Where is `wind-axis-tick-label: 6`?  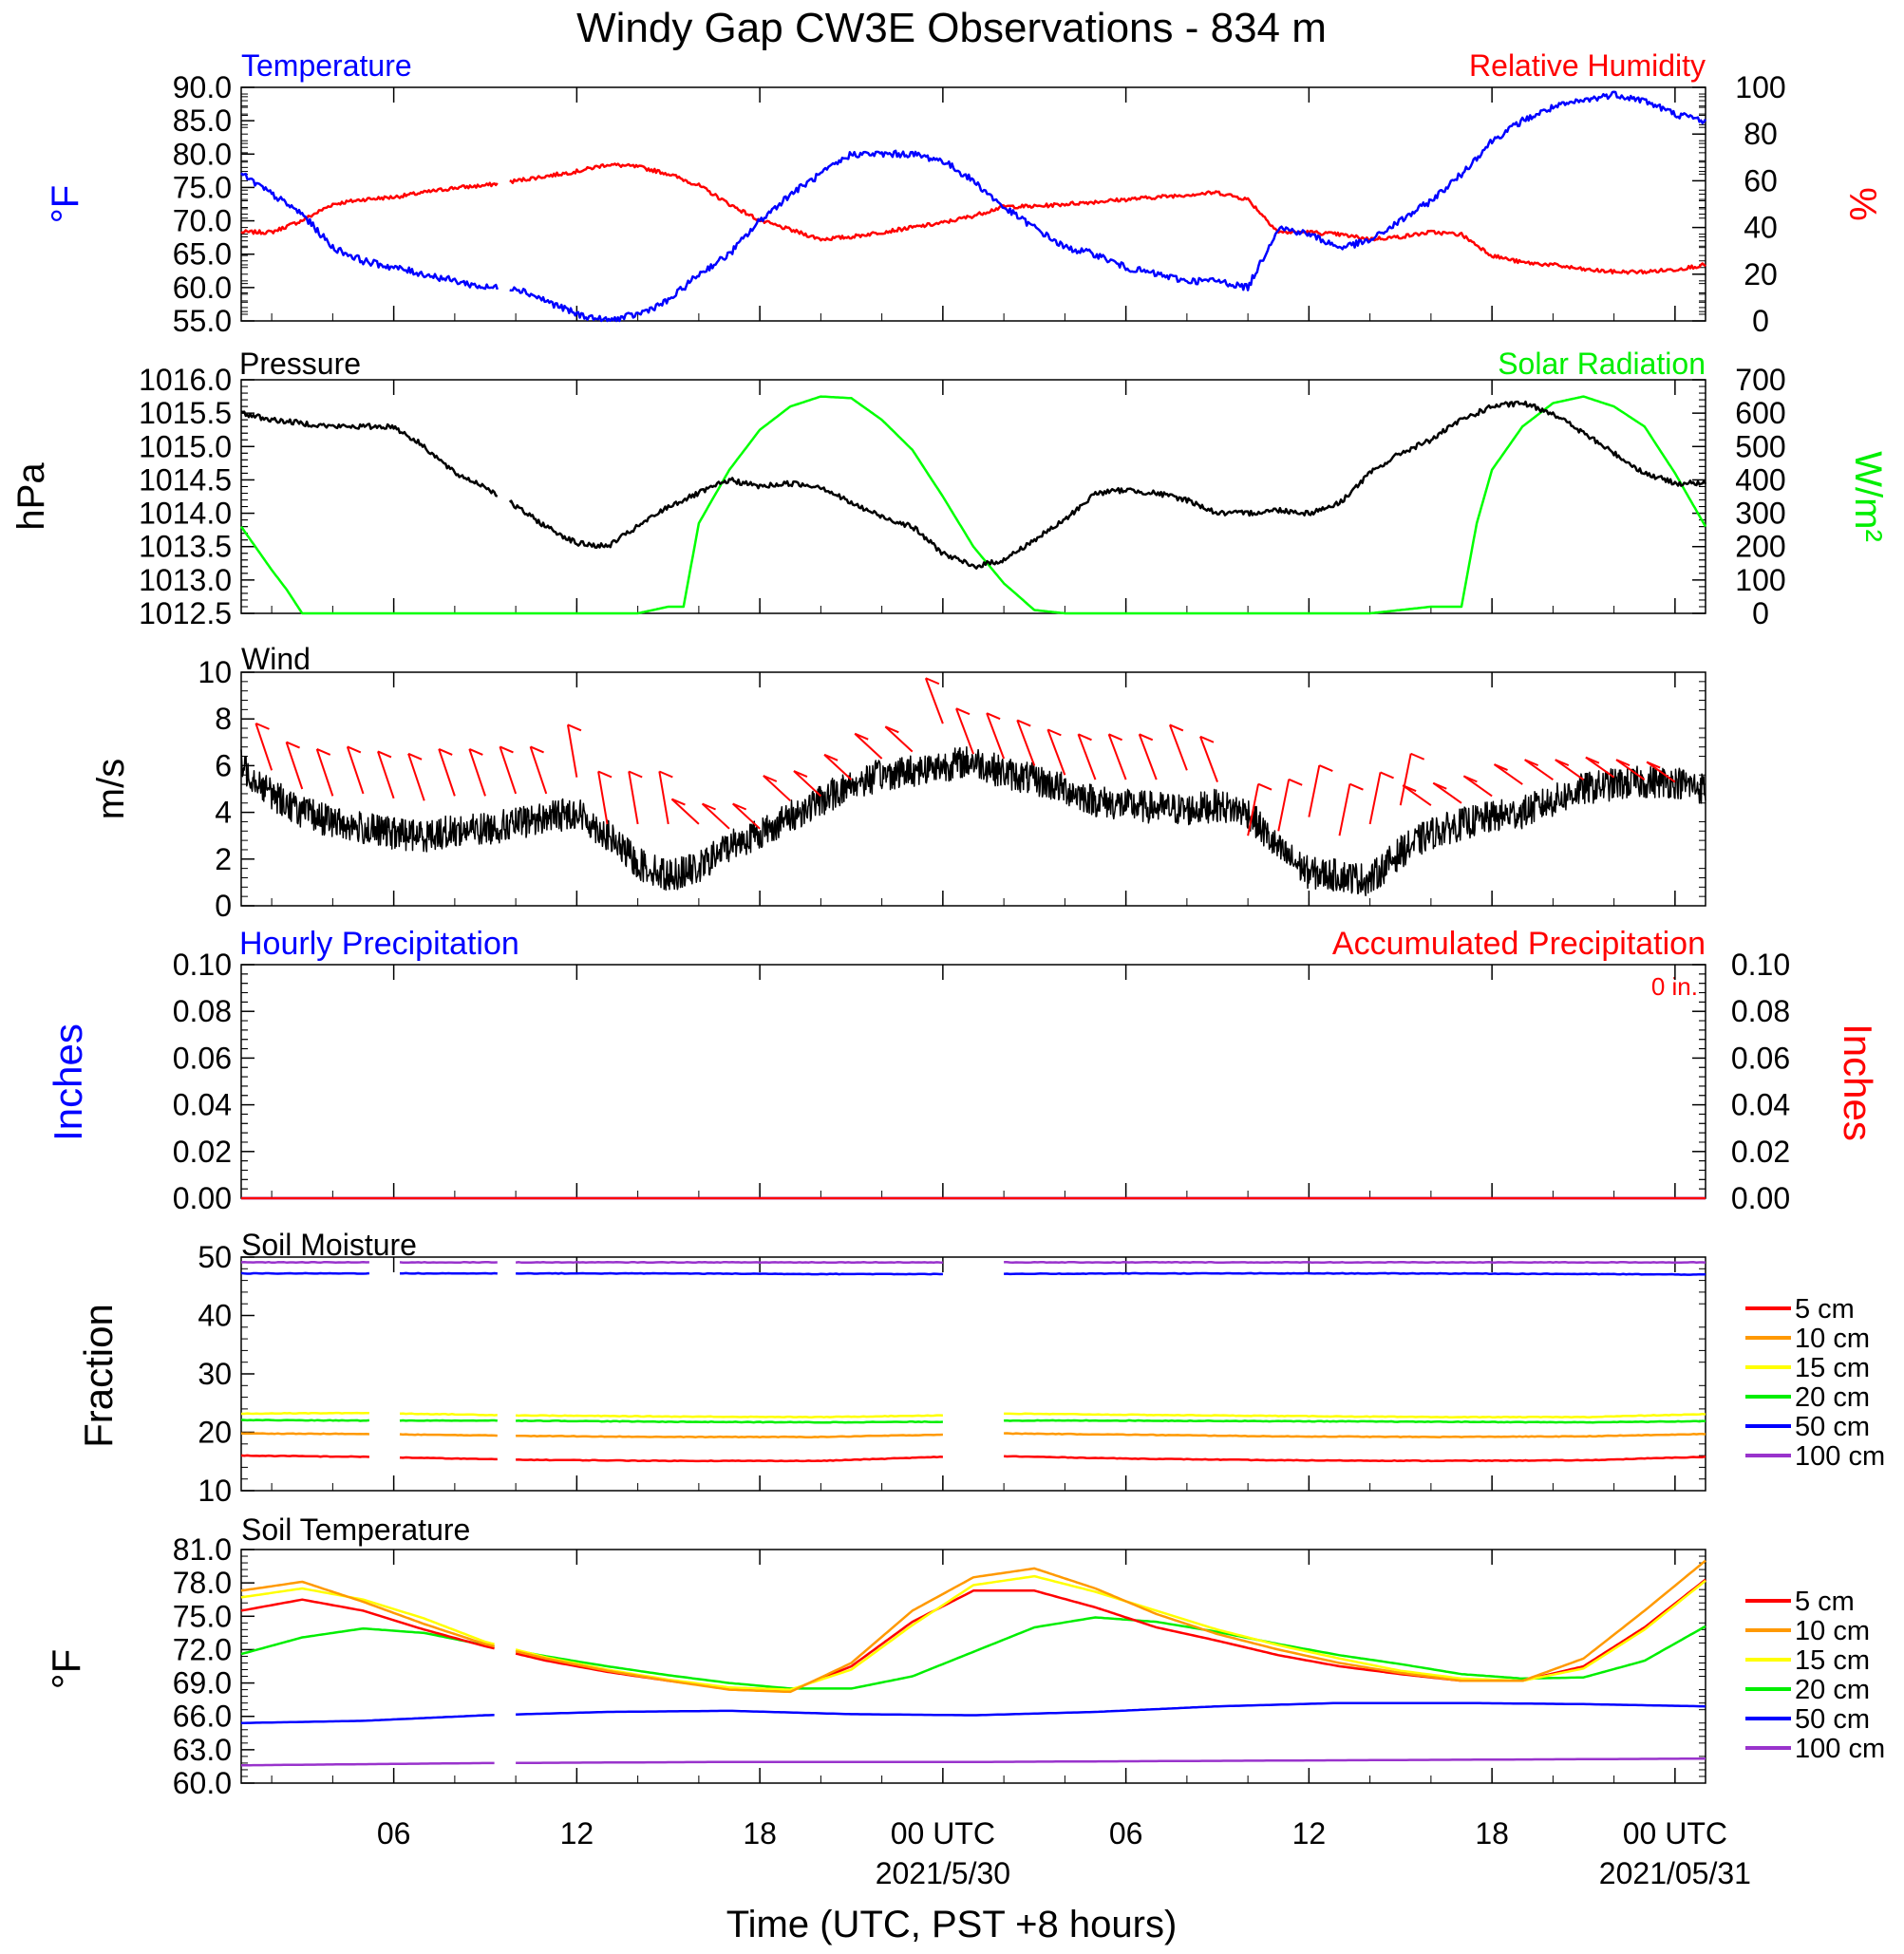 wind-axis-tick-label: 6 is located at coordinates (224, 765).